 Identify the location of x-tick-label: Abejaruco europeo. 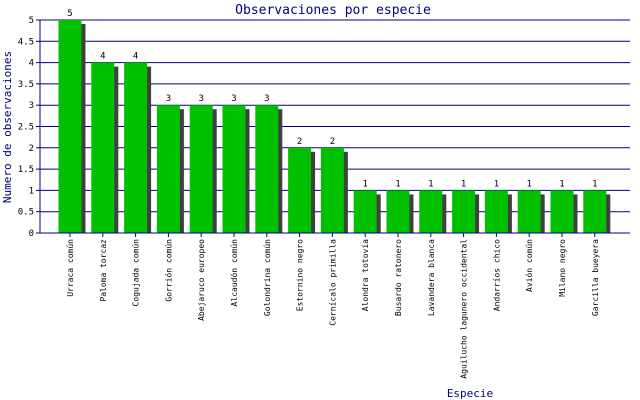
(201, 280).